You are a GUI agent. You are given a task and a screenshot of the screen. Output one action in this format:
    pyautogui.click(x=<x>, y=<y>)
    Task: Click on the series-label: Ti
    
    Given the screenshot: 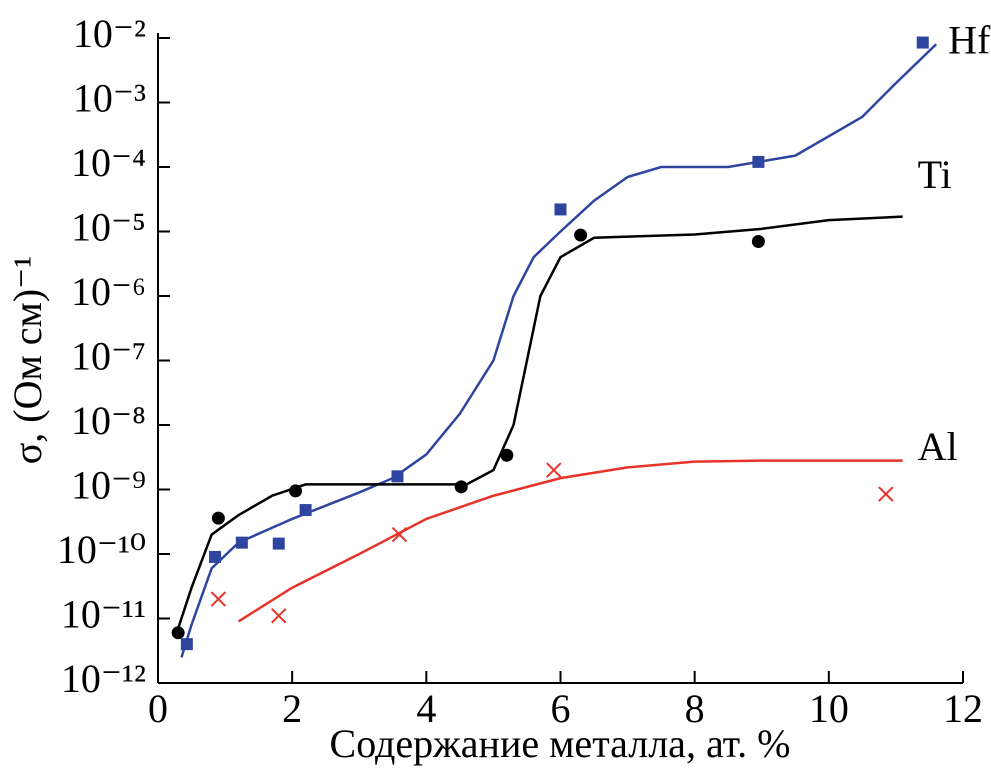 What is the action you would take?
    pyautogui.click(x=935, y=174)
    